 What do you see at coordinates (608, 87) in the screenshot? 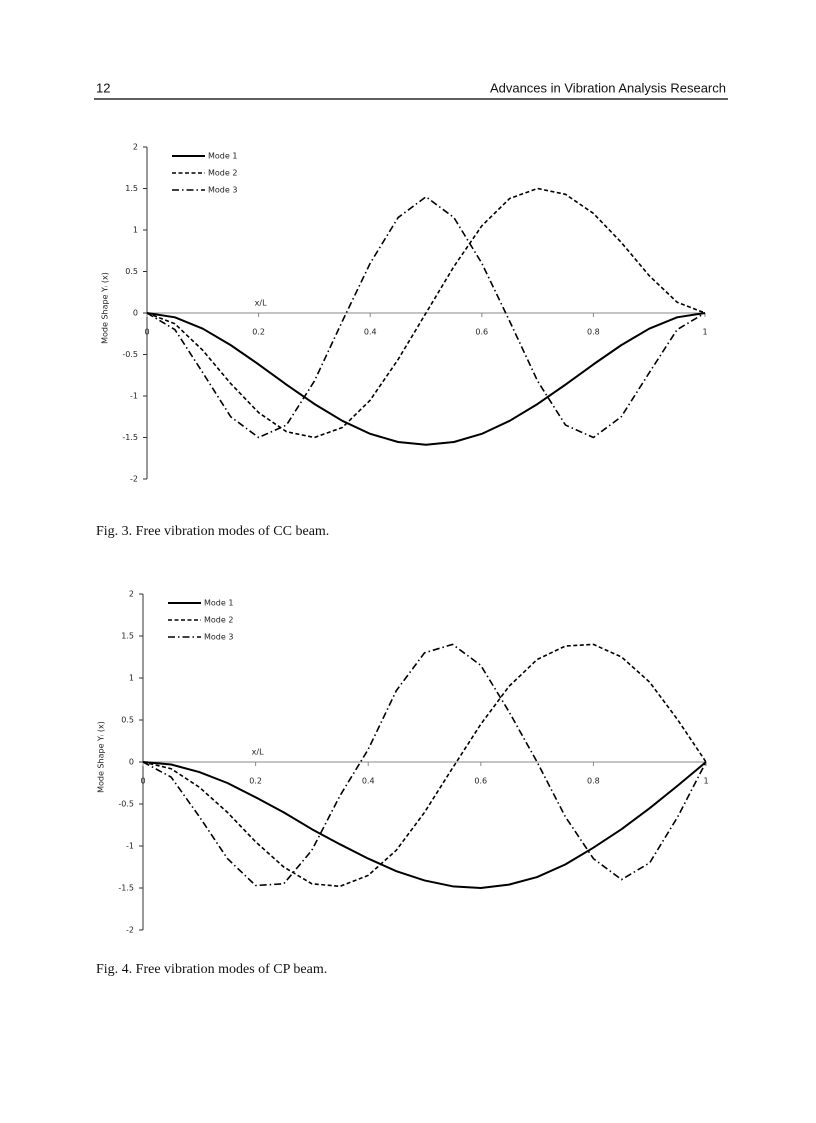
I see `running-title: Advances in Vibration Analysis Research` at bounding box center [608, 87].